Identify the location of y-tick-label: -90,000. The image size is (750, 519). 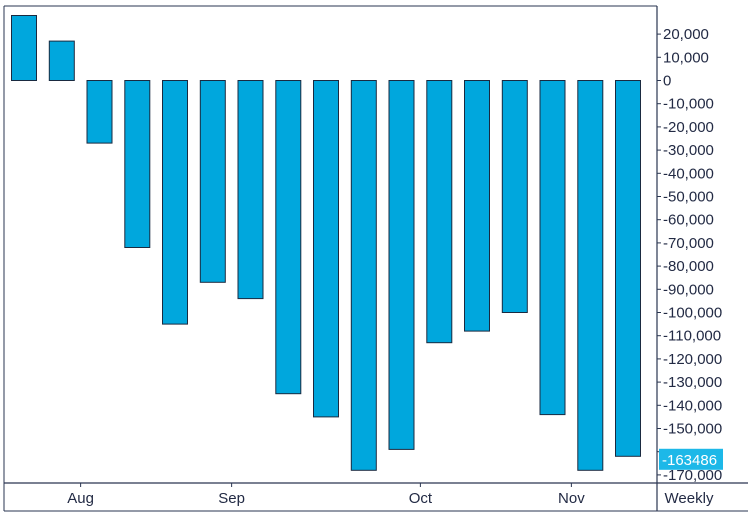
(688, 289).